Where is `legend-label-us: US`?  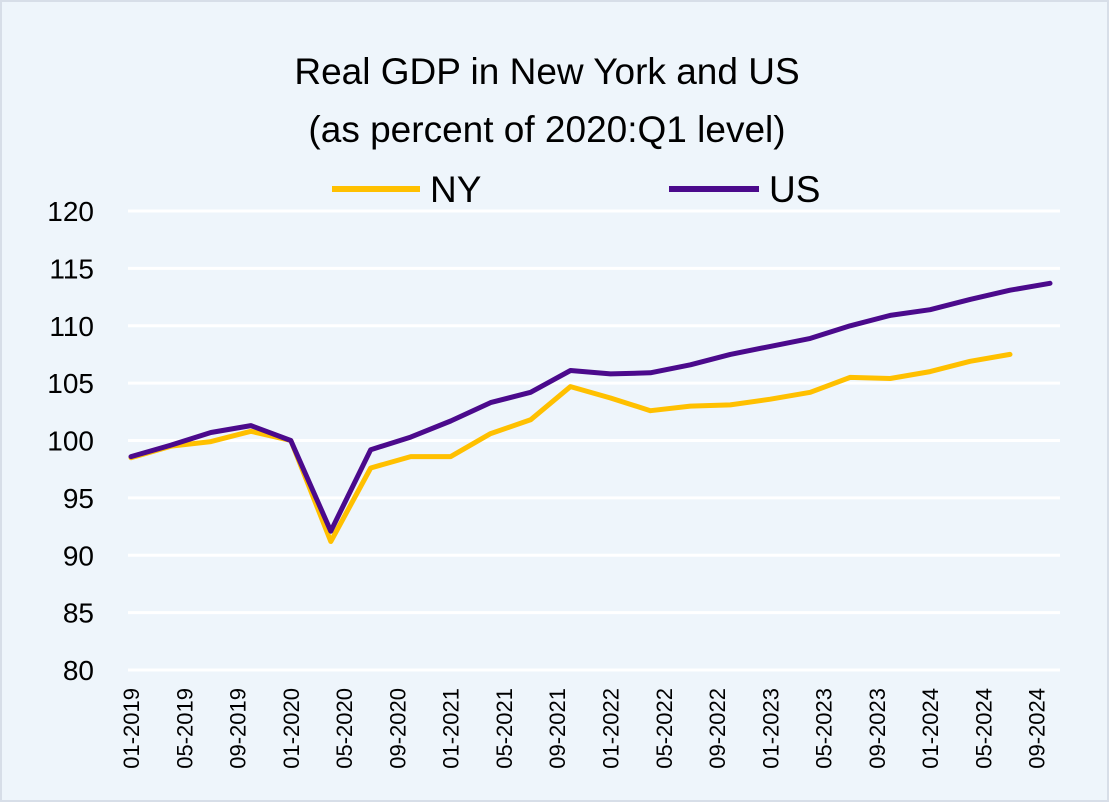 legend-label-us: US is located at coordinates (794, 189).